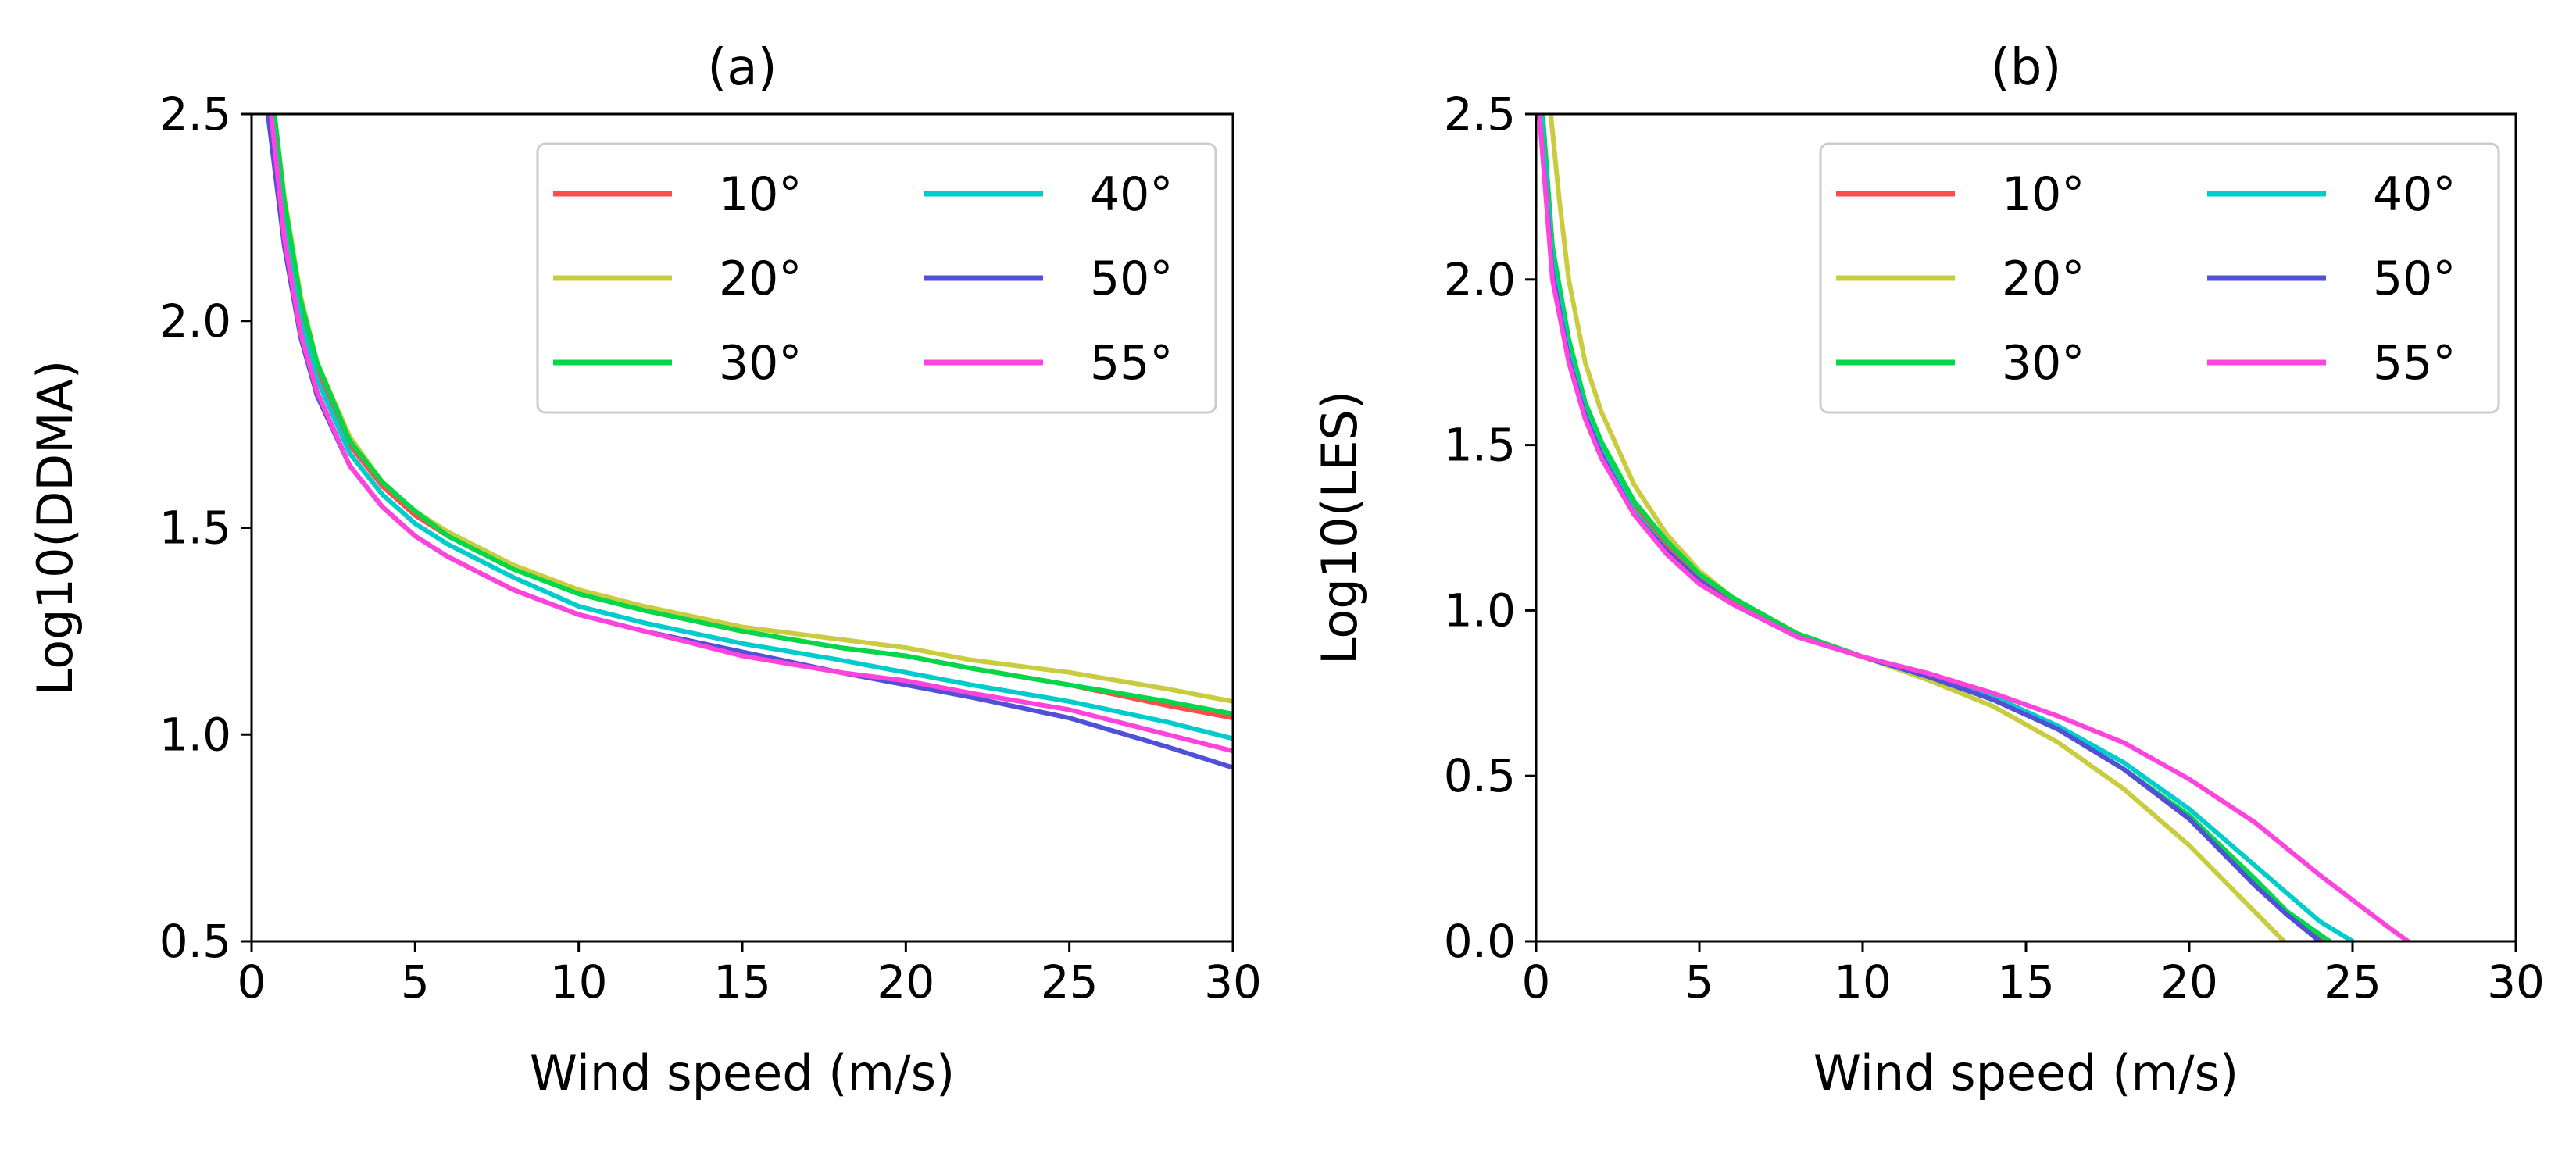  What do you see at coordinates (56, 527) in the screenshot?
I see `y-axis-label: Log10(DDMA)` at bounding box center [56, 527].